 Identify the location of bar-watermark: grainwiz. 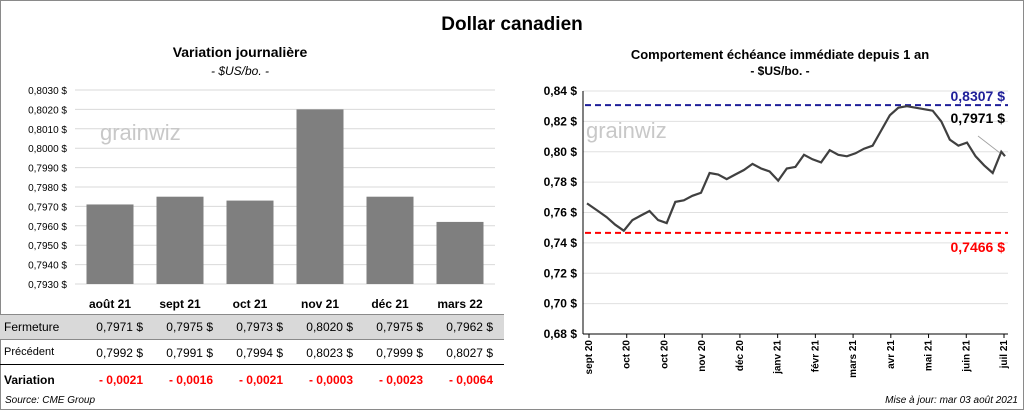
(140, 132).